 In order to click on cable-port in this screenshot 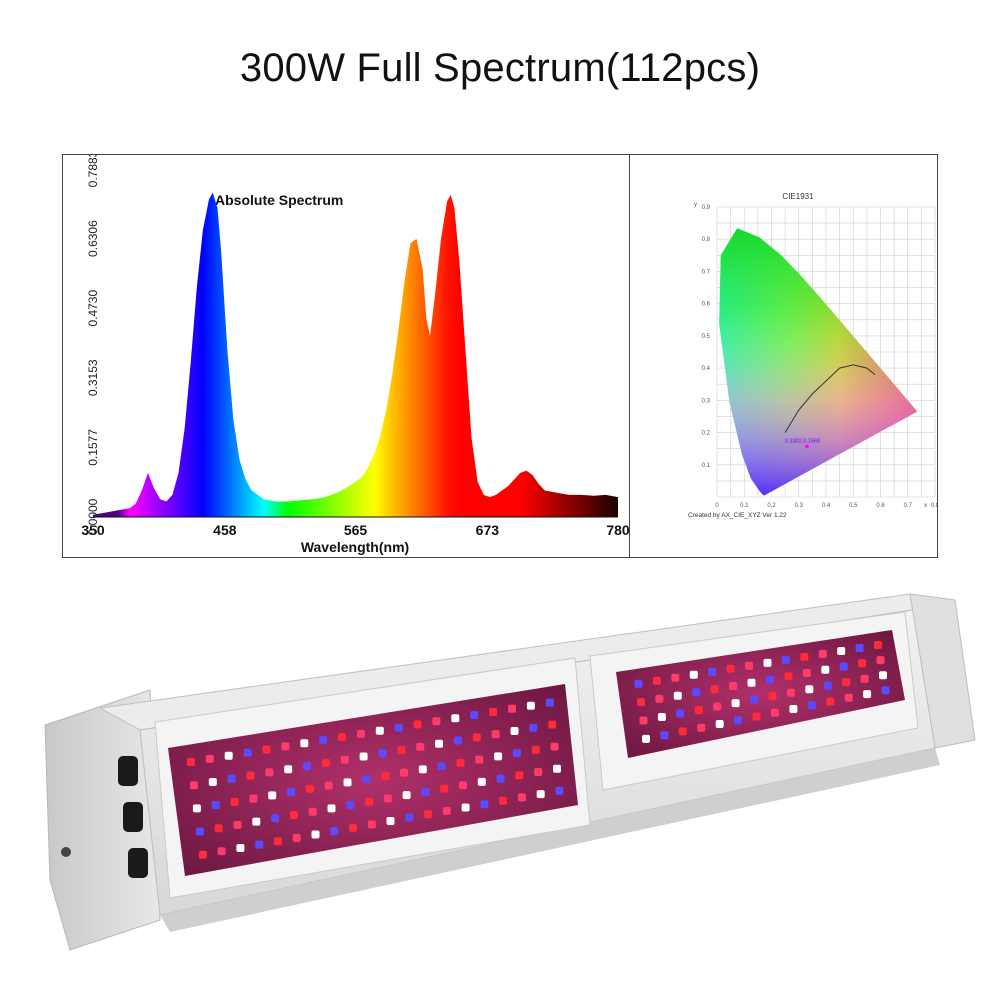, I will do `click(66, 852)`.